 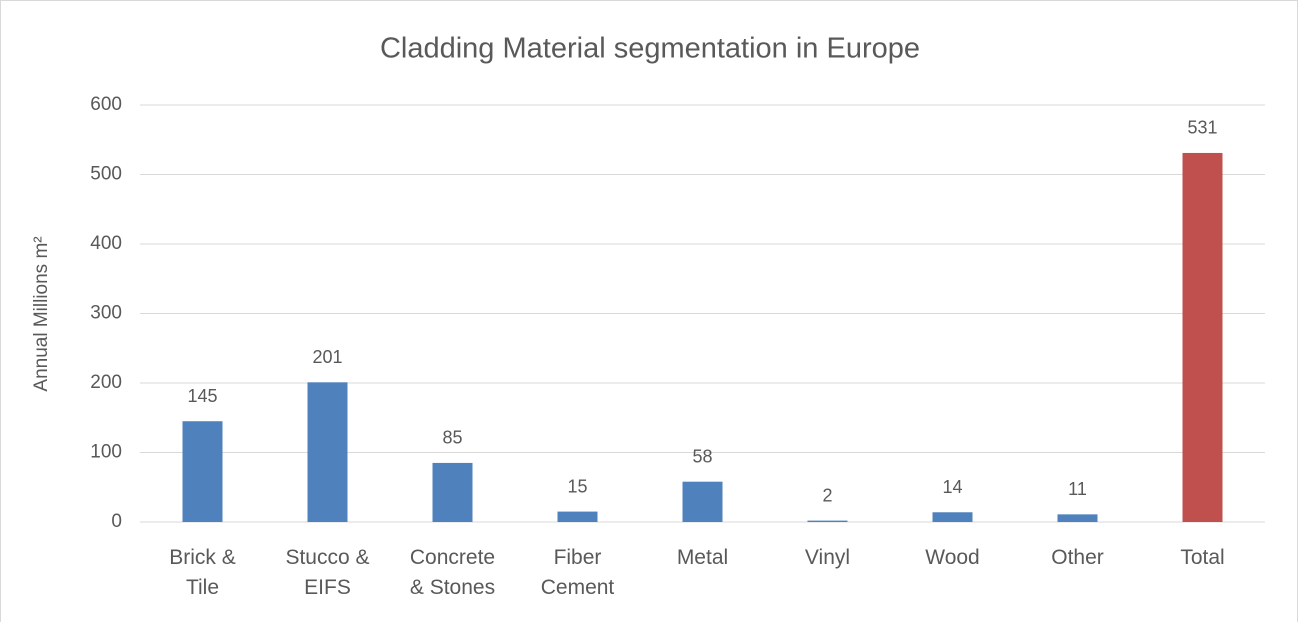 I want to click on y-tick-label: 100, so click(x=106, y=452).